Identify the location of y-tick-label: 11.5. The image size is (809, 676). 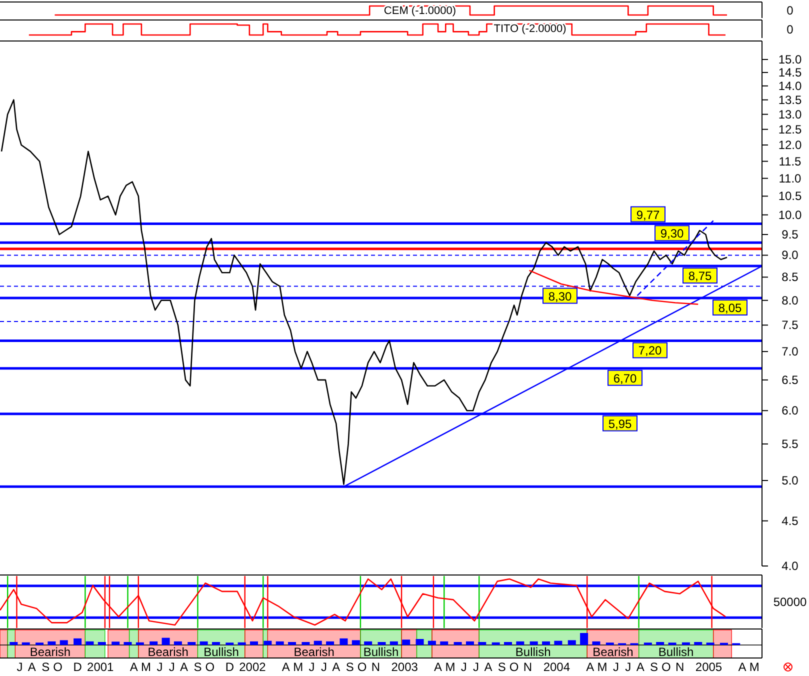
(790, 161).